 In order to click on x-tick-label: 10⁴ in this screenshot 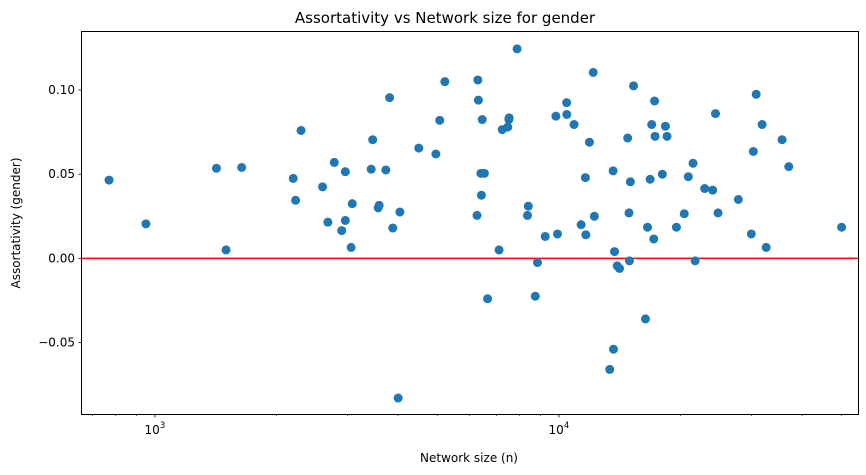, I will do `click(559, 429)`.